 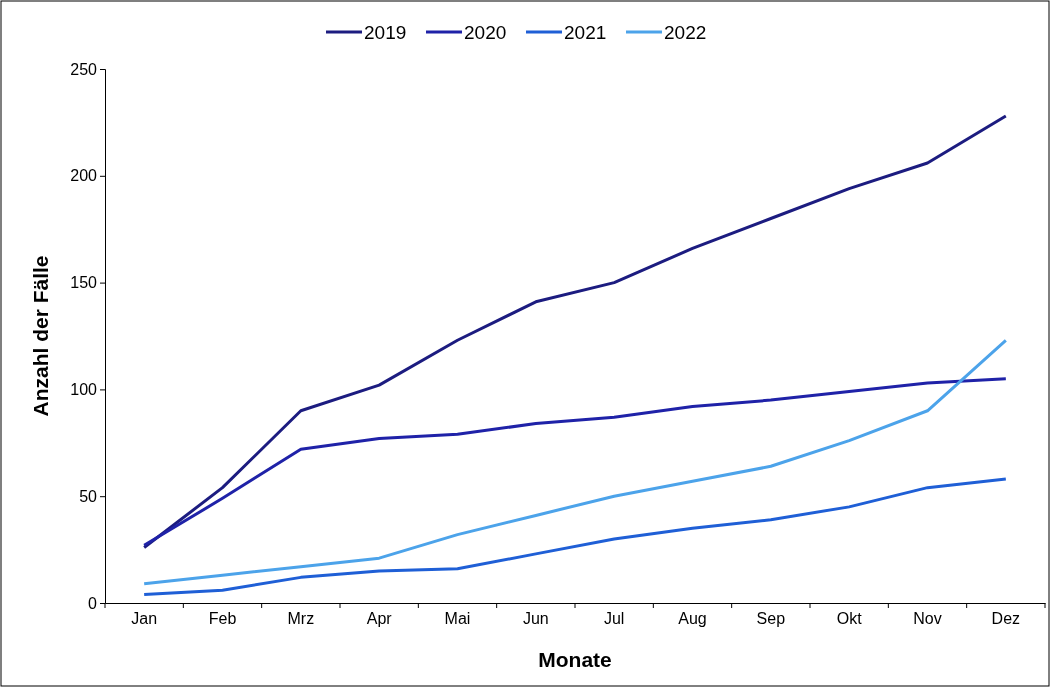 I want to click on legend-label: 2021, so click(x=585, y=32).